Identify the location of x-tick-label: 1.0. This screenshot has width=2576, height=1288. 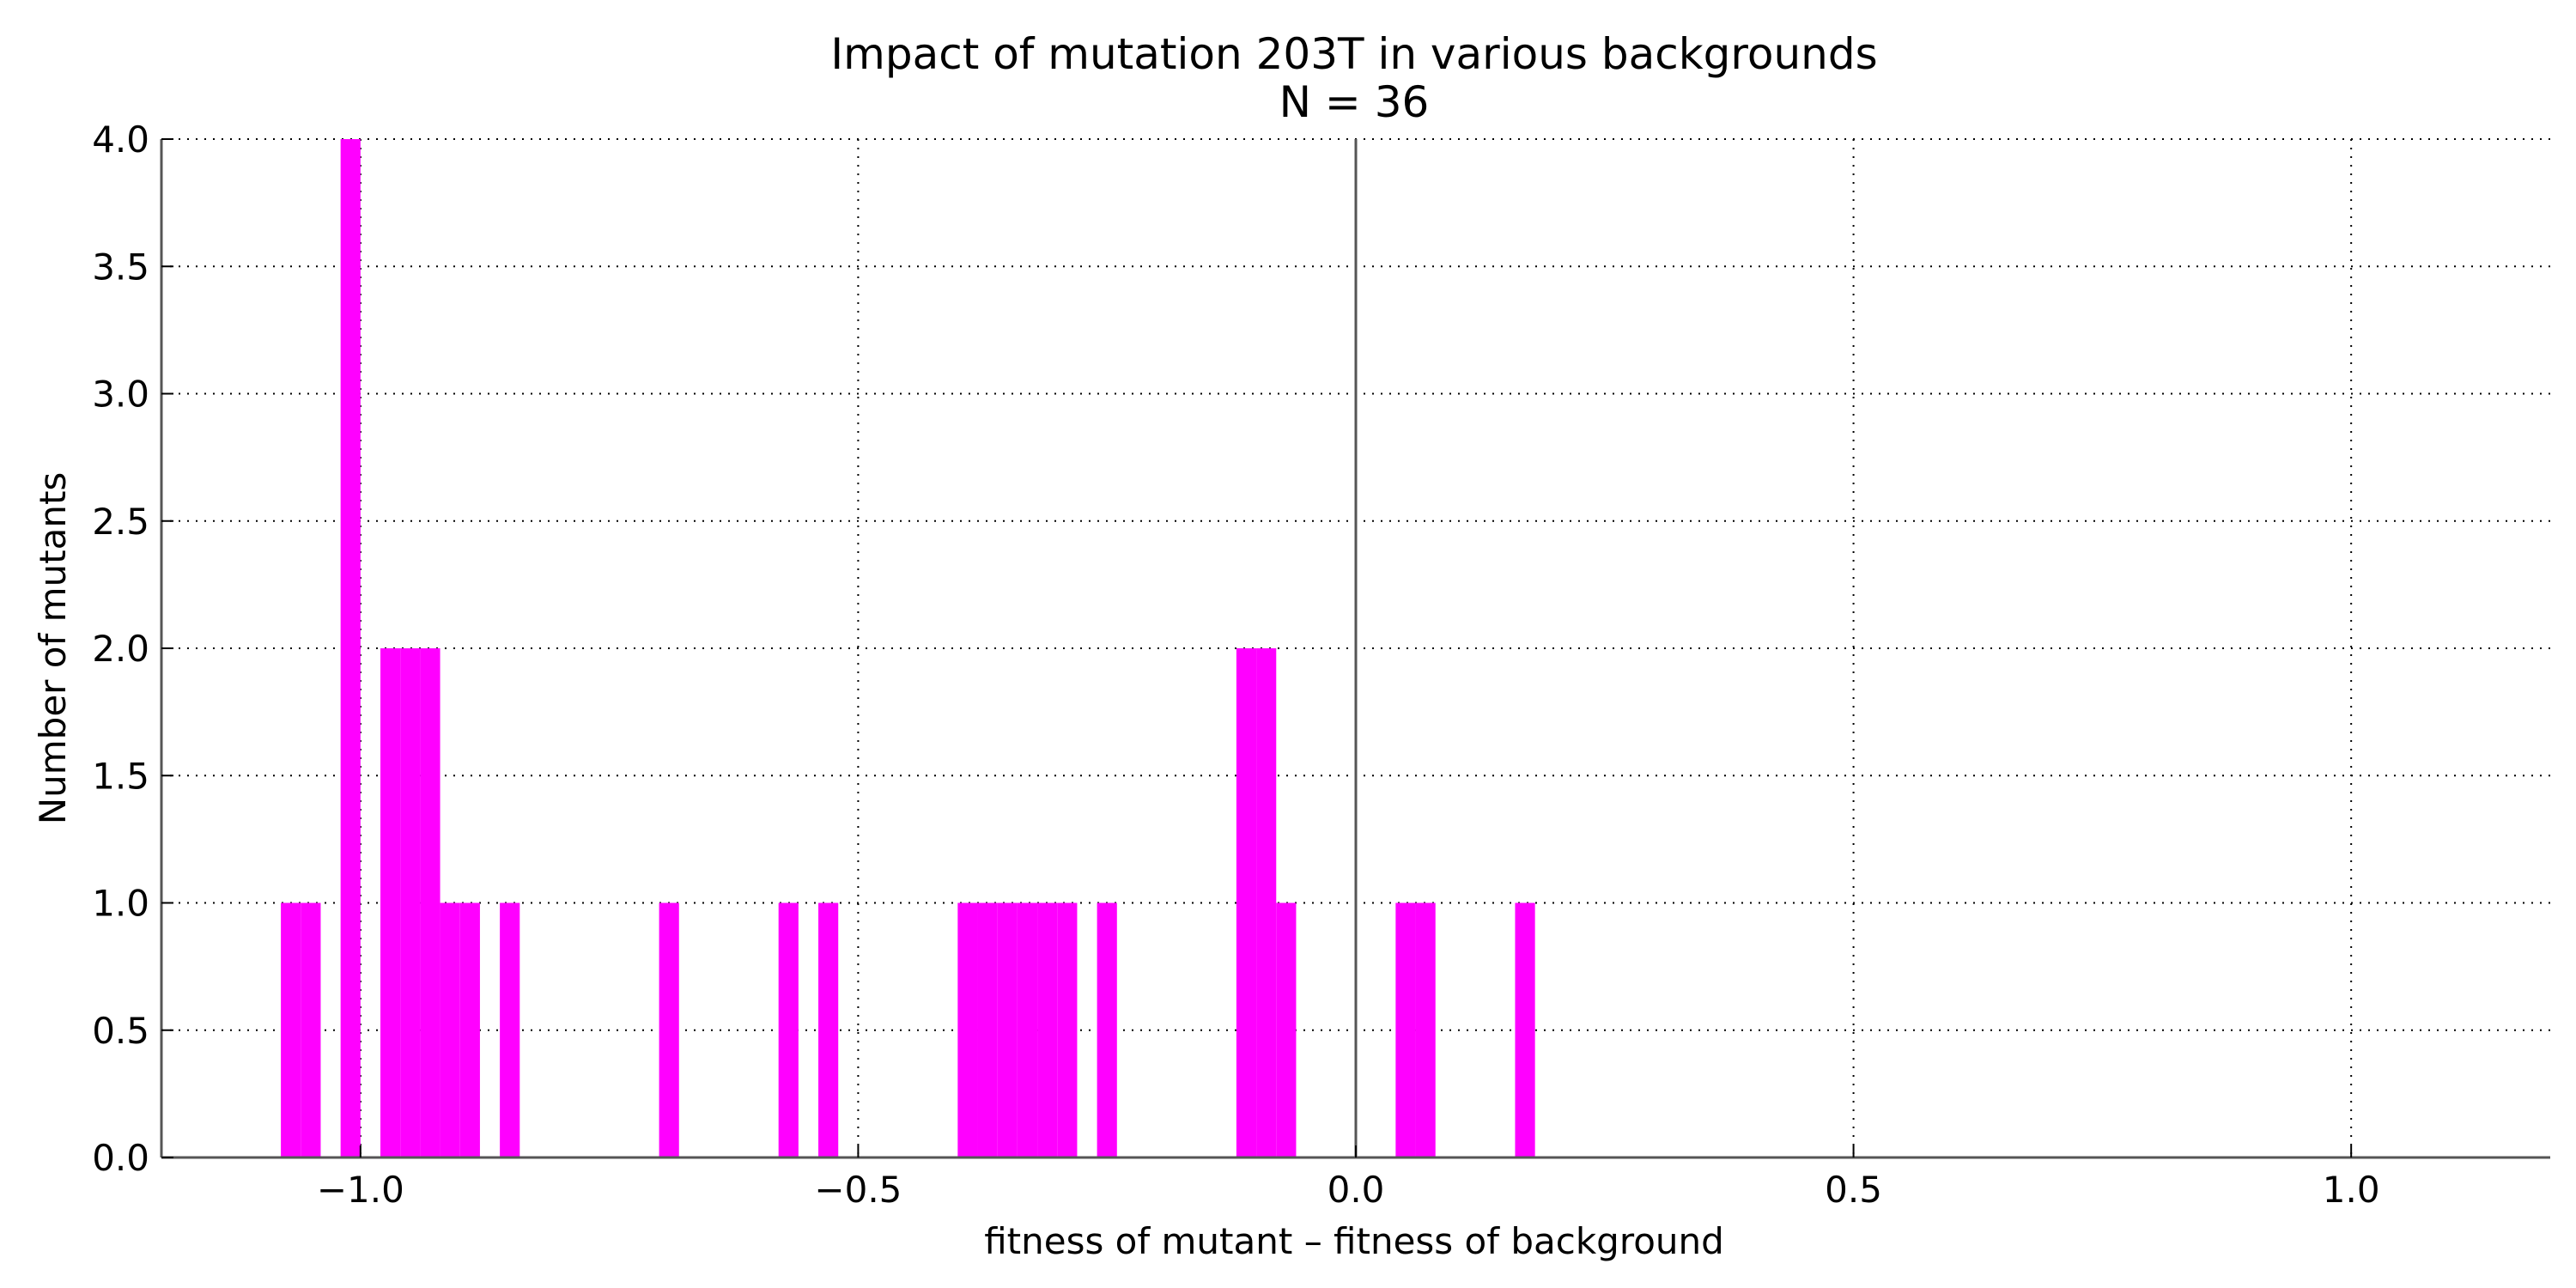
(2351, 1190).